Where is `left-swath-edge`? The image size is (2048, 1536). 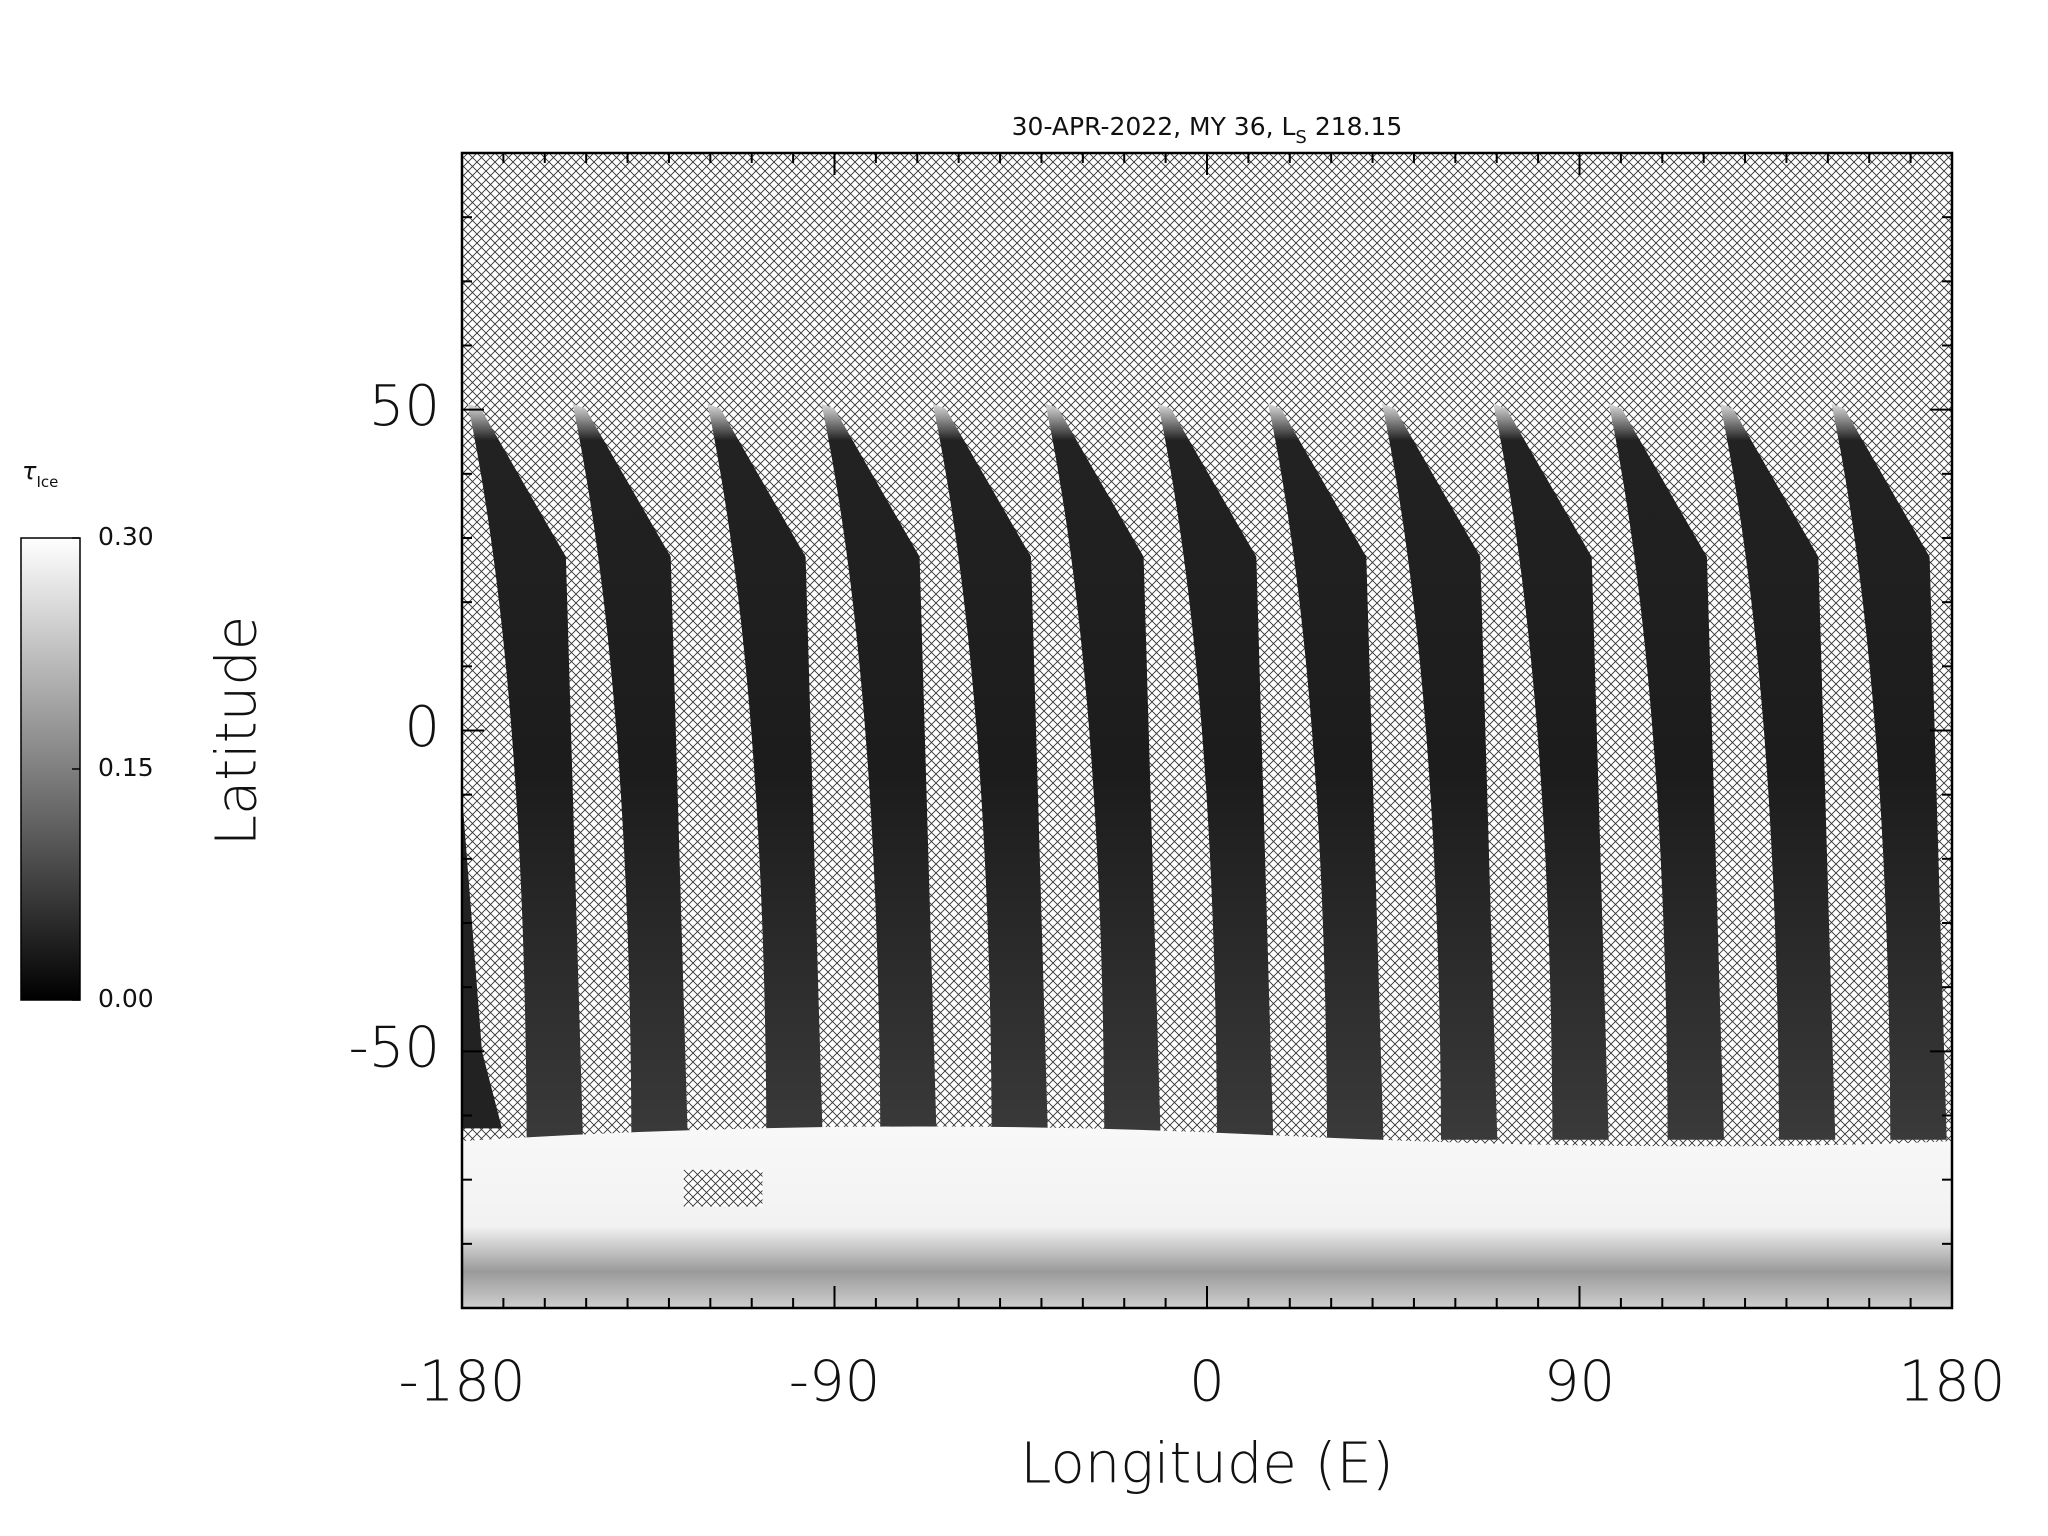
left-swath-edge is located at coordinates (482, 961).